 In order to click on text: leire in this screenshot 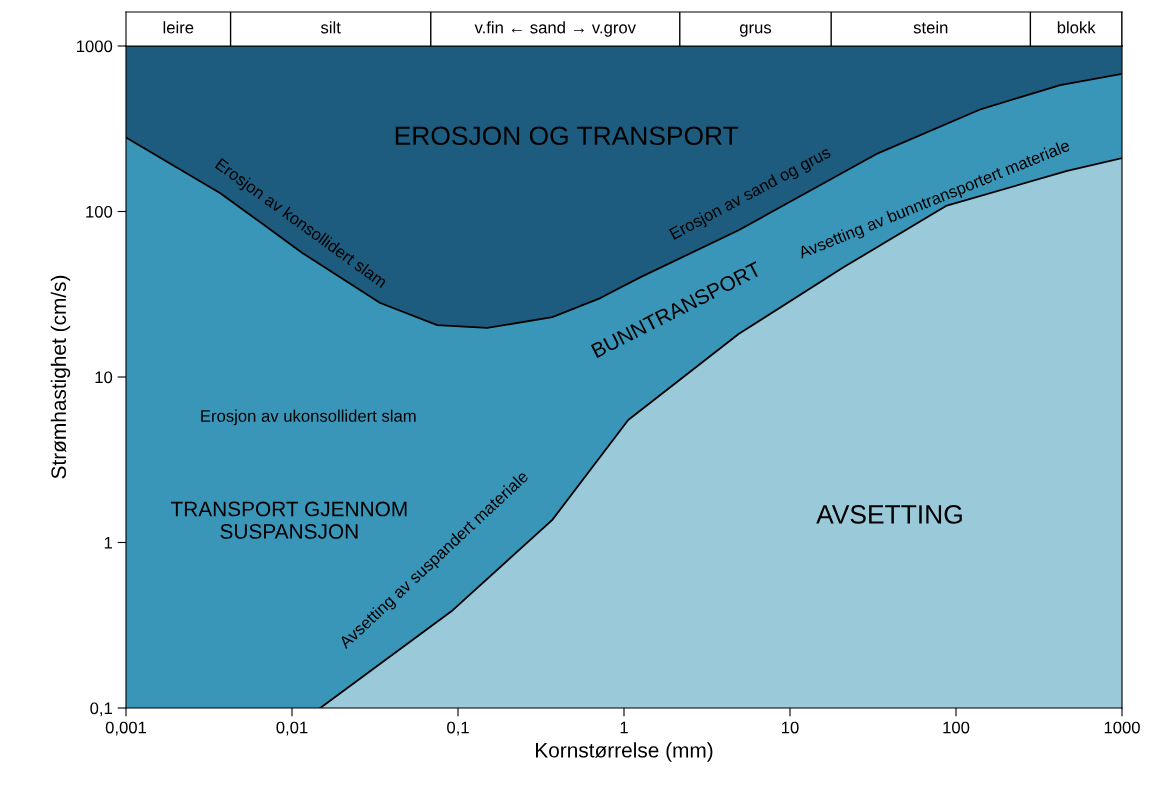, I will do `click(178, 27)`.